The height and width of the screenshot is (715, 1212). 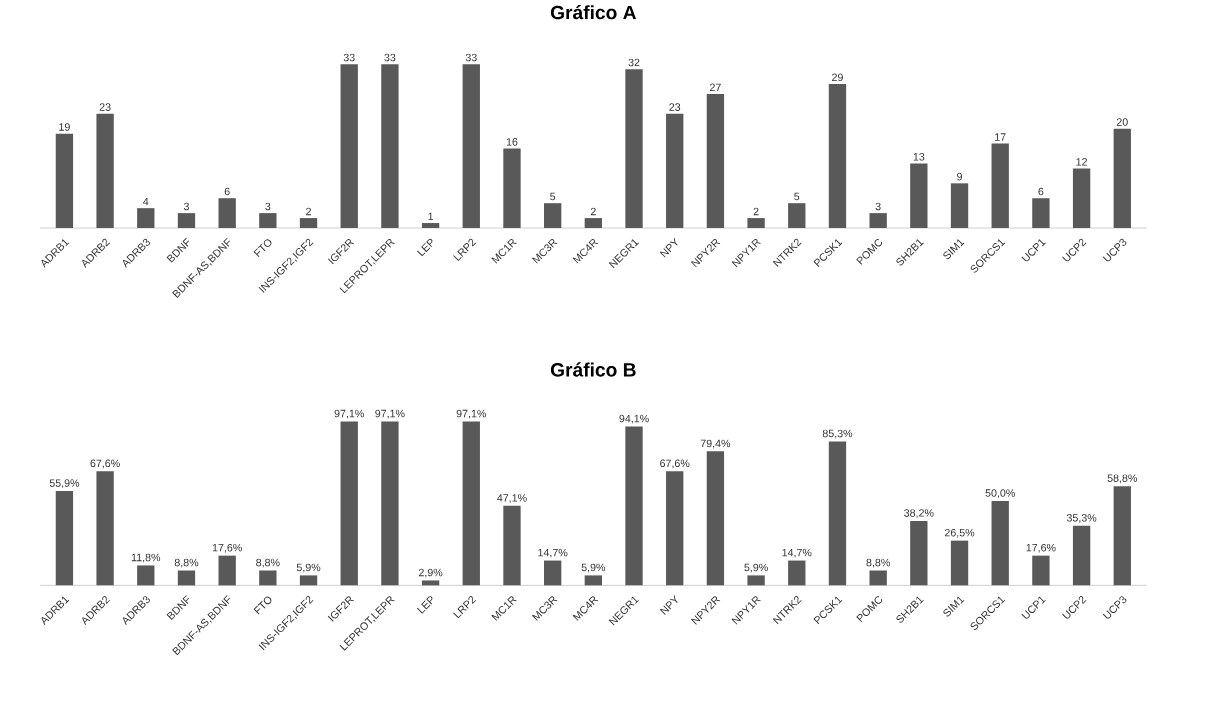 I want to click on data-label: 16, so click(x=512, y=142).